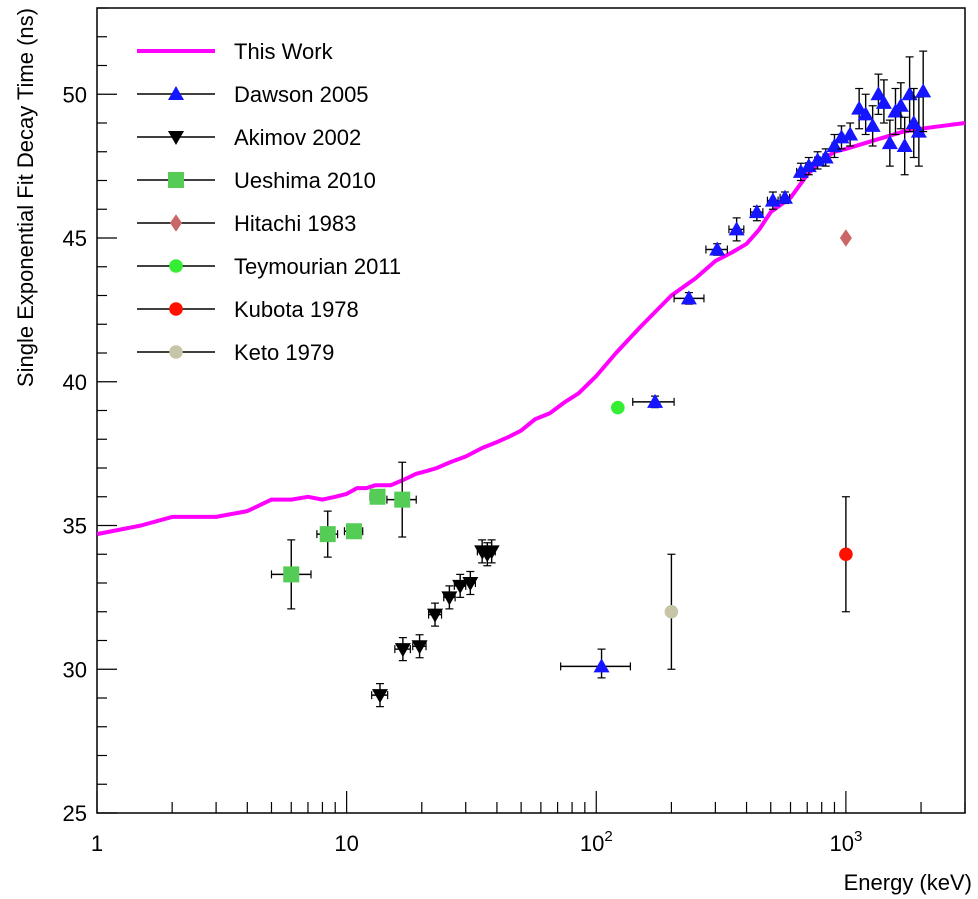 The height and width of the screenshot is (899, 978). What do you see at coordinates (75, 813) in the screenshot?
I see `y-tick-label: 25` at bounding box center [75, 813].